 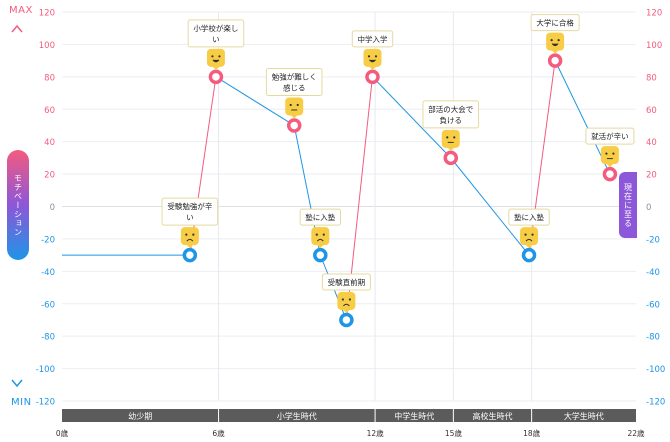 I want to click on event-label: 部活の大会で, so click(x=450, y=109).